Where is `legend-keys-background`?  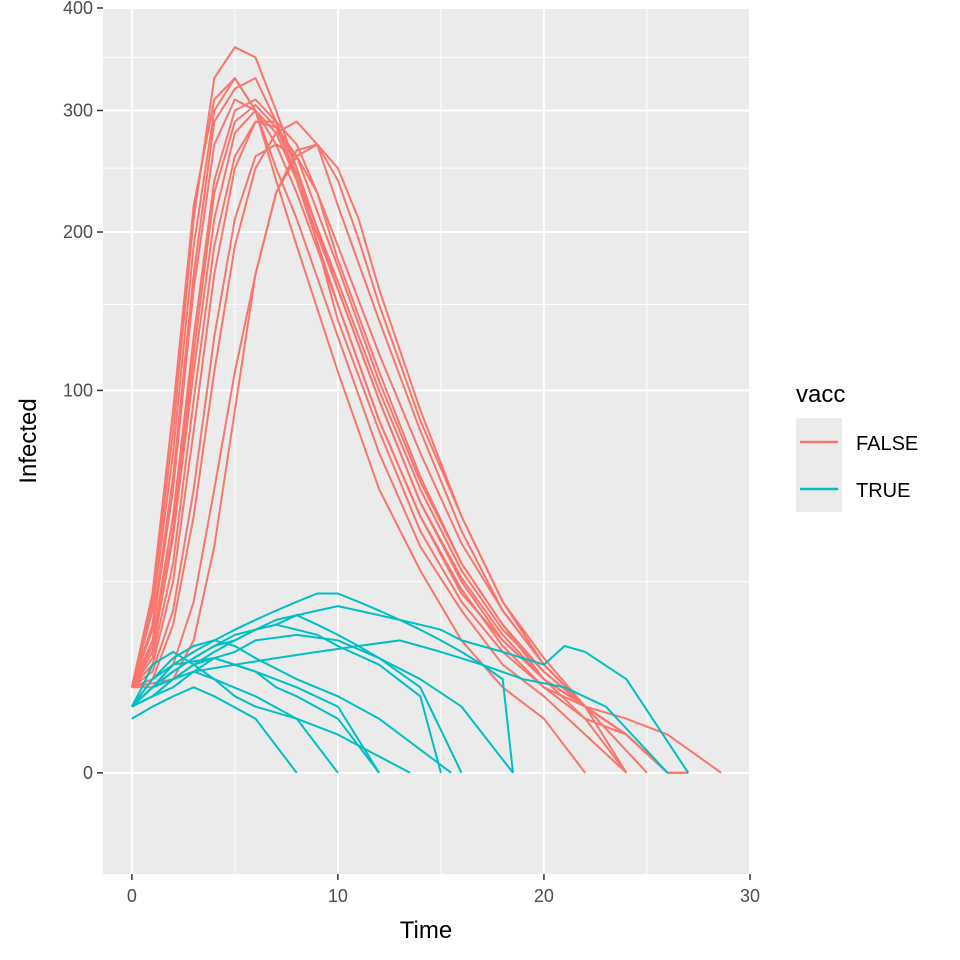 legend-keys-background is located at coordinates (819, 465).